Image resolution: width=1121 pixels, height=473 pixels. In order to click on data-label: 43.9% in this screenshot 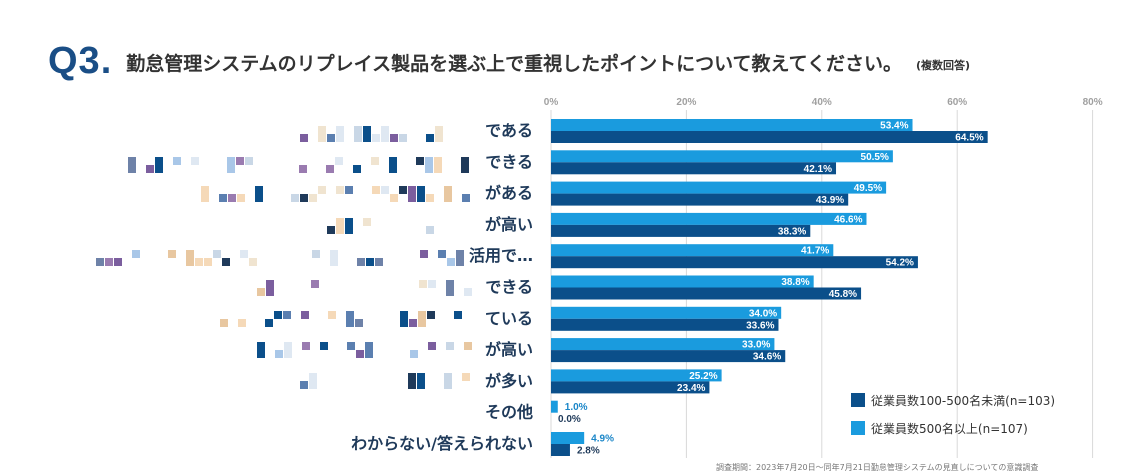, I will do `click(830, 200)`.